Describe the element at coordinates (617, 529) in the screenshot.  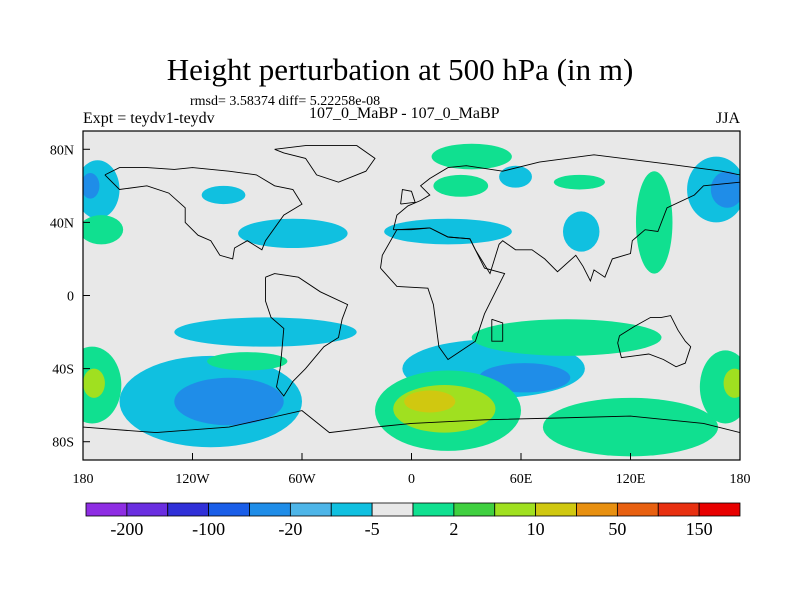
I see `colorbar-label: 50` at that location.